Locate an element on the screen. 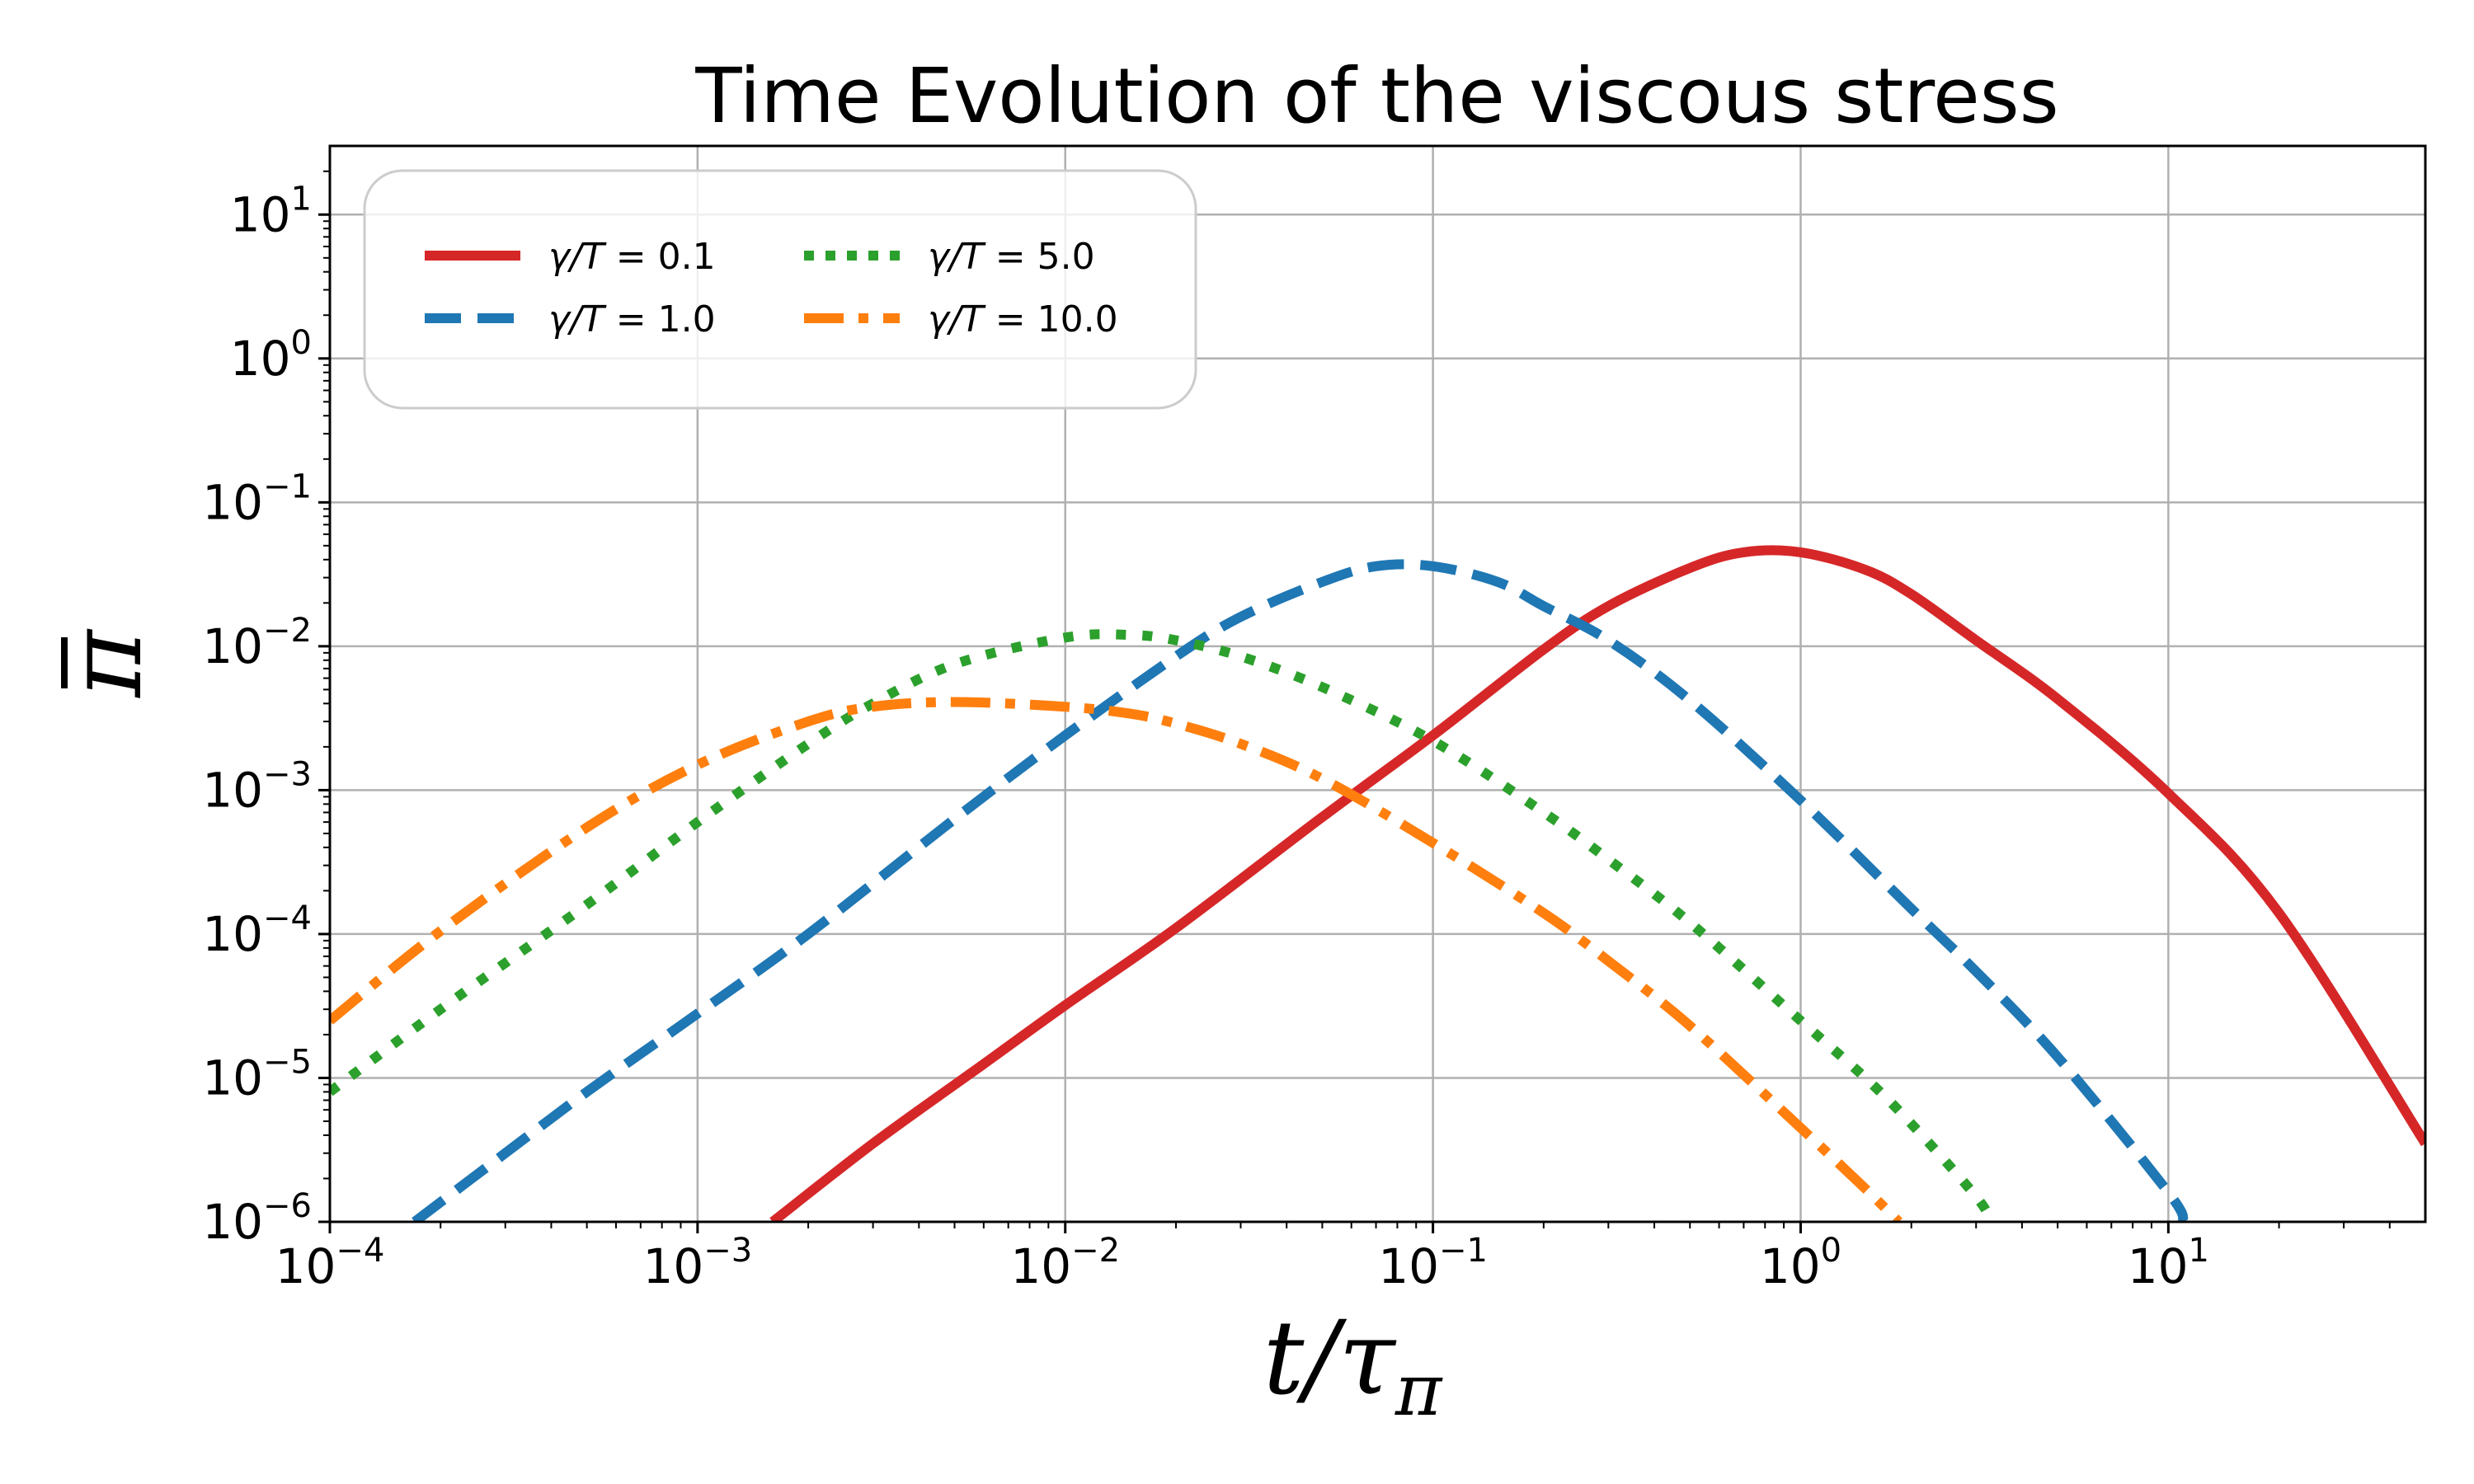 This screenshot has width=2474, height=1484. chart-title: Time Evolution of the viscous stress is located at coordinates (1376, 96).